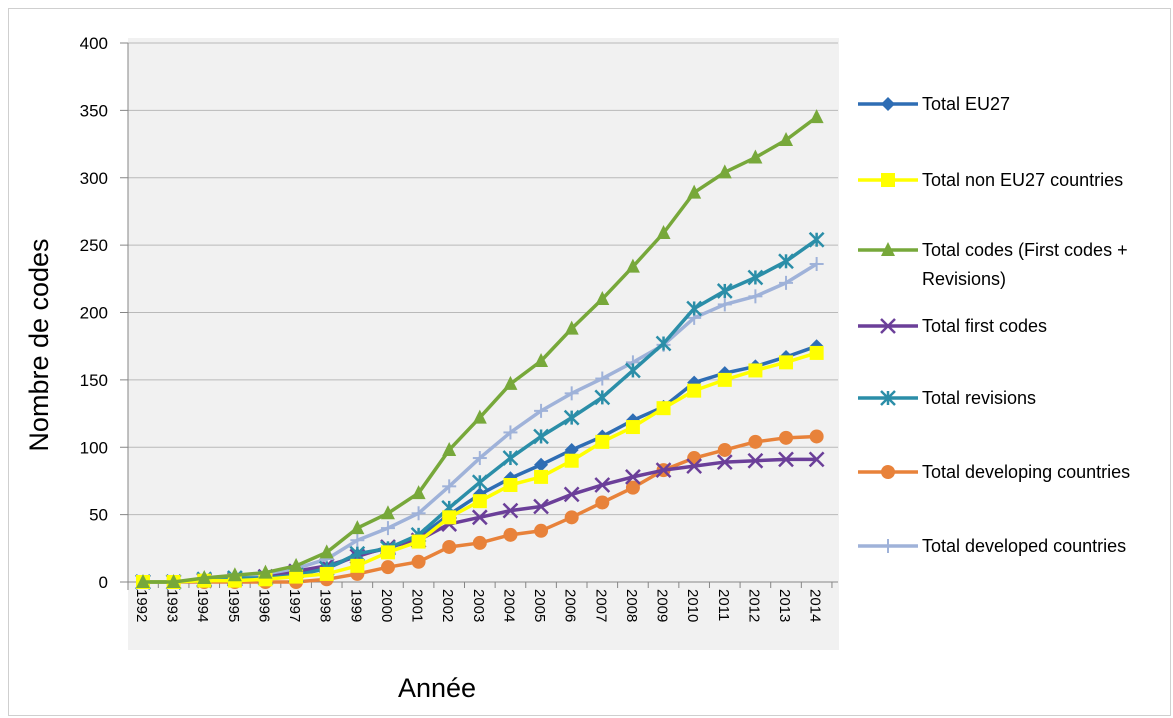 The width and height of the screenshot is (1173, 718). I want to click on series-2-point-2006, so click(571, 460).